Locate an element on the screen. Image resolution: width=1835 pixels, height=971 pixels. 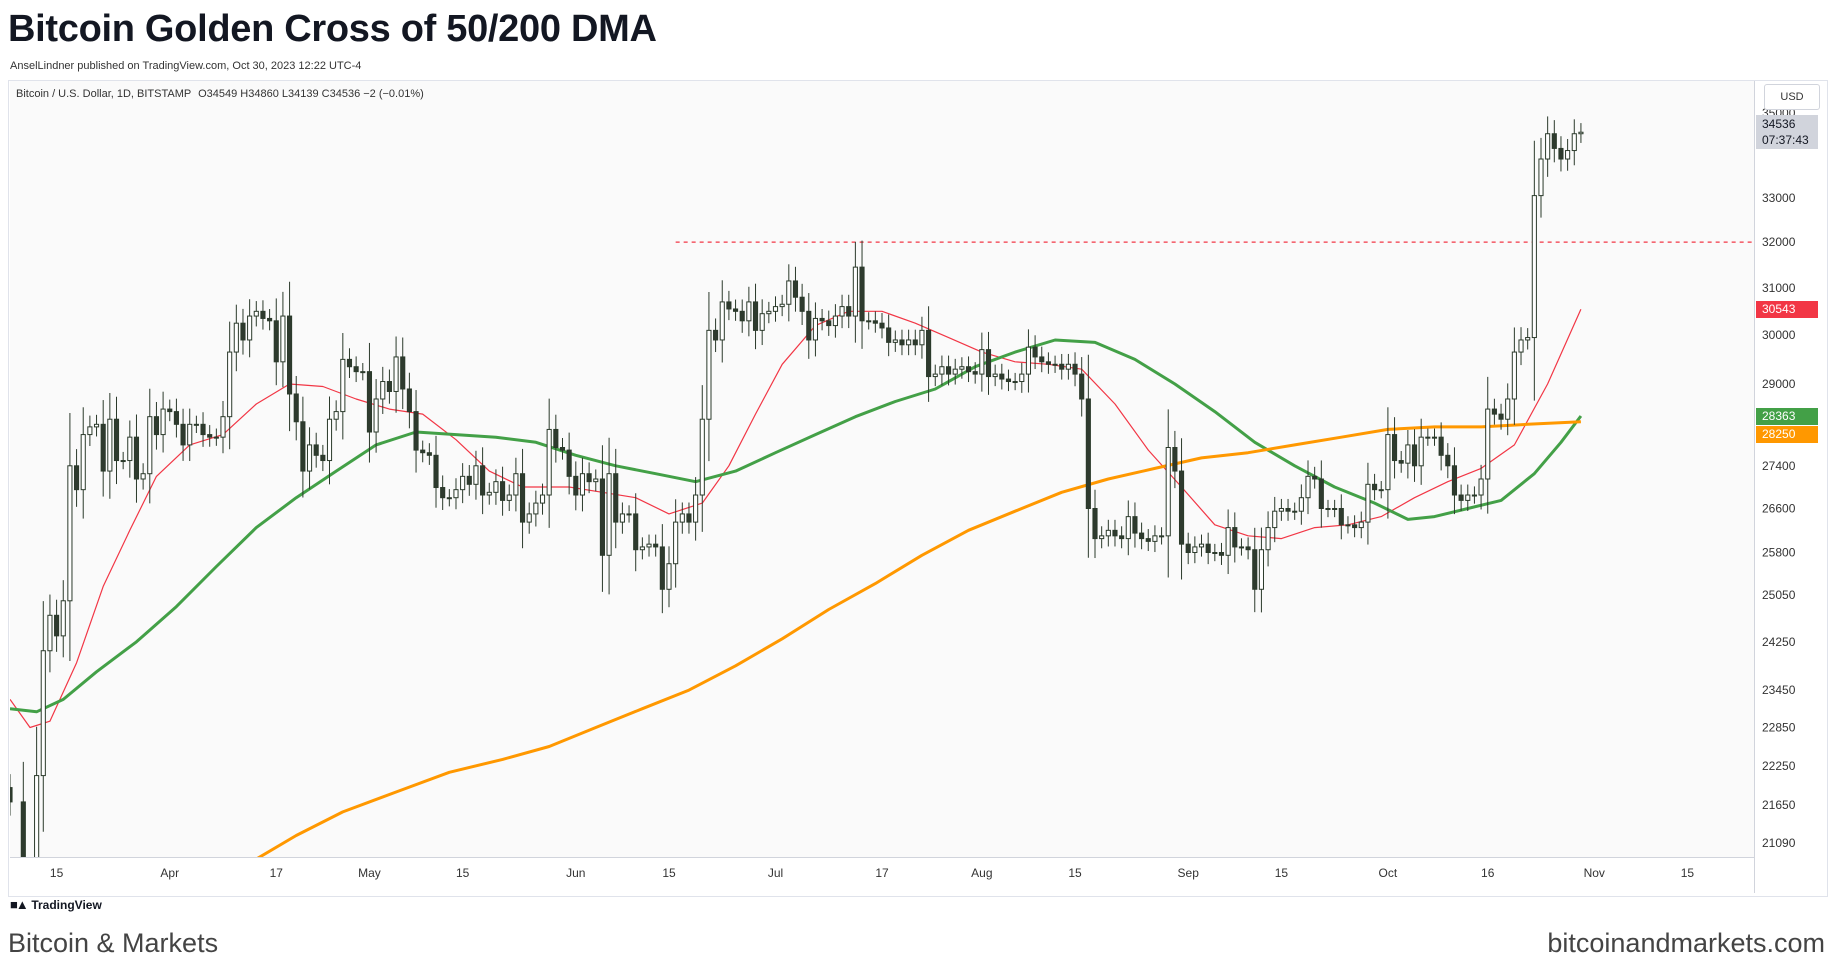
currency-unit-button: USD is located at coordinates (1792, 97).